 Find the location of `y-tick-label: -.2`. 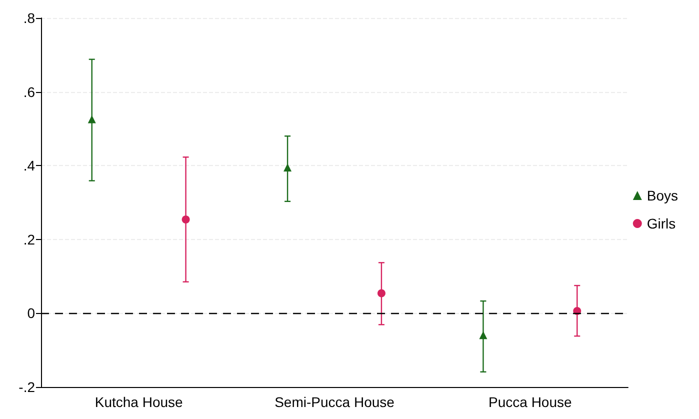

y-tick-label: -.2 is located at coordinates (27, 387).